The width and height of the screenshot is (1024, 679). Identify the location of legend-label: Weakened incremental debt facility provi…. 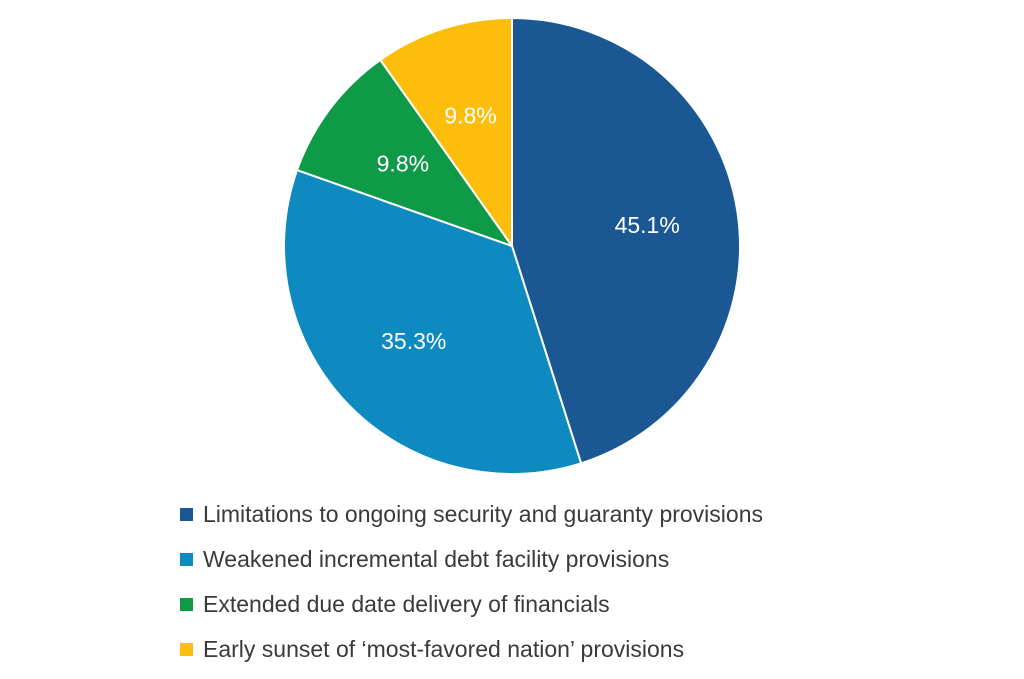
(436, 559).